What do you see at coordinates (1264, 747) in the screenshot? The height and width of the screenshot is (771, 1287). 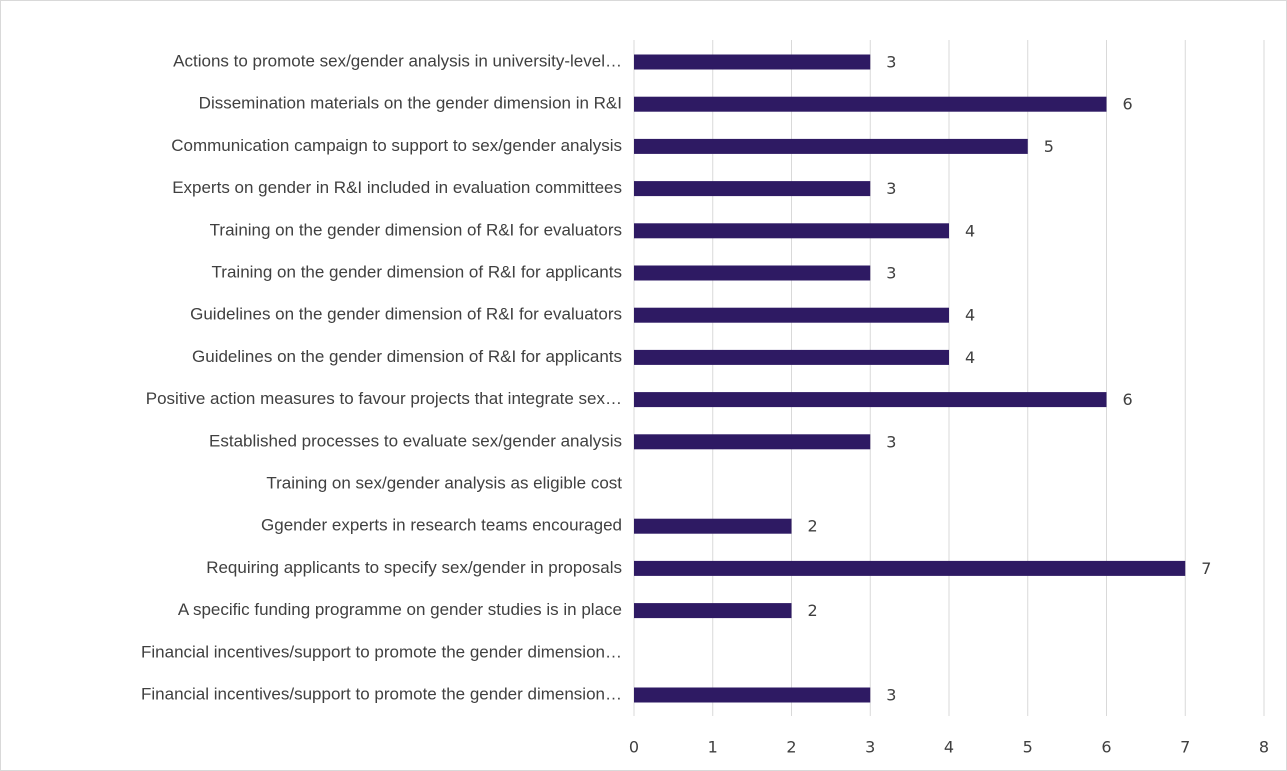 I see `x-tick-label: 8` at bounding box center [1264, 747].